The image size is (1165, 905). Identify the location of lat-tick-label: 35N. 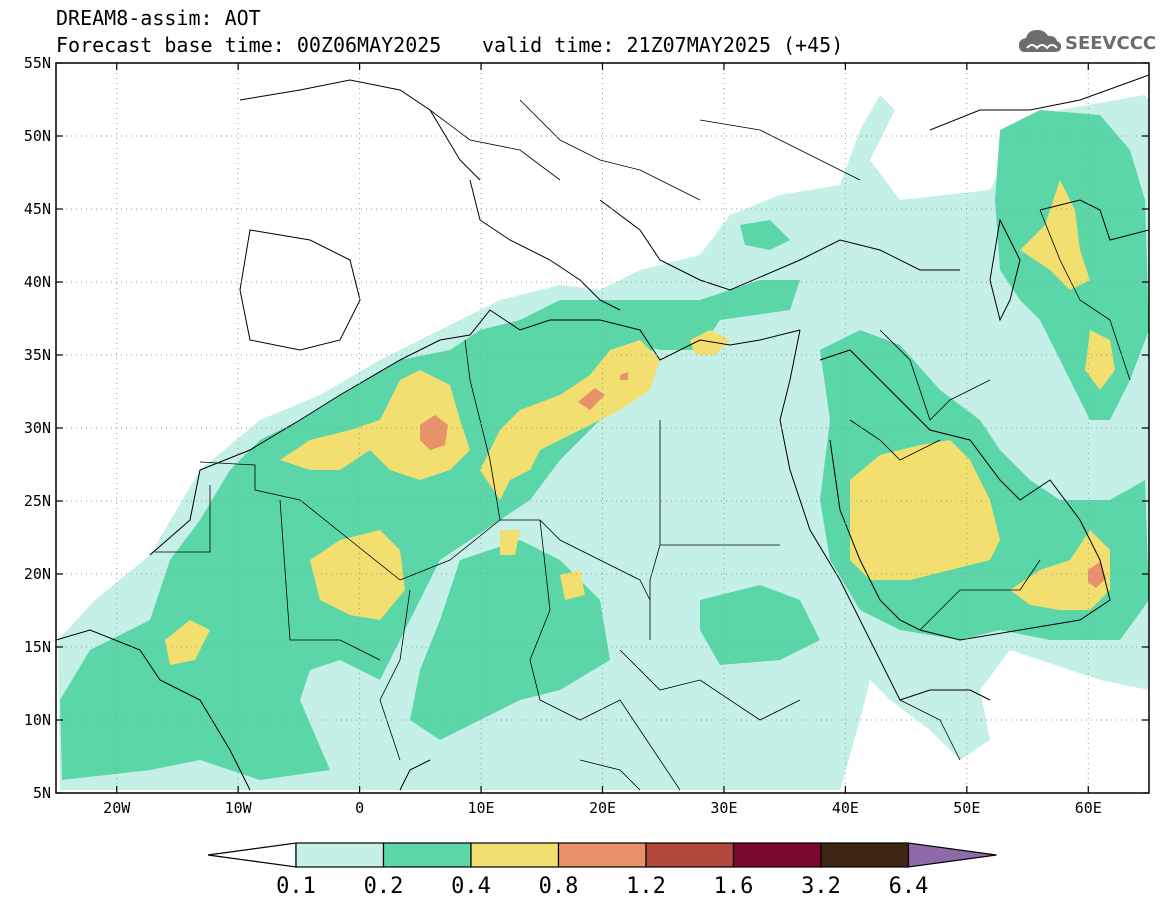
(37, 355).